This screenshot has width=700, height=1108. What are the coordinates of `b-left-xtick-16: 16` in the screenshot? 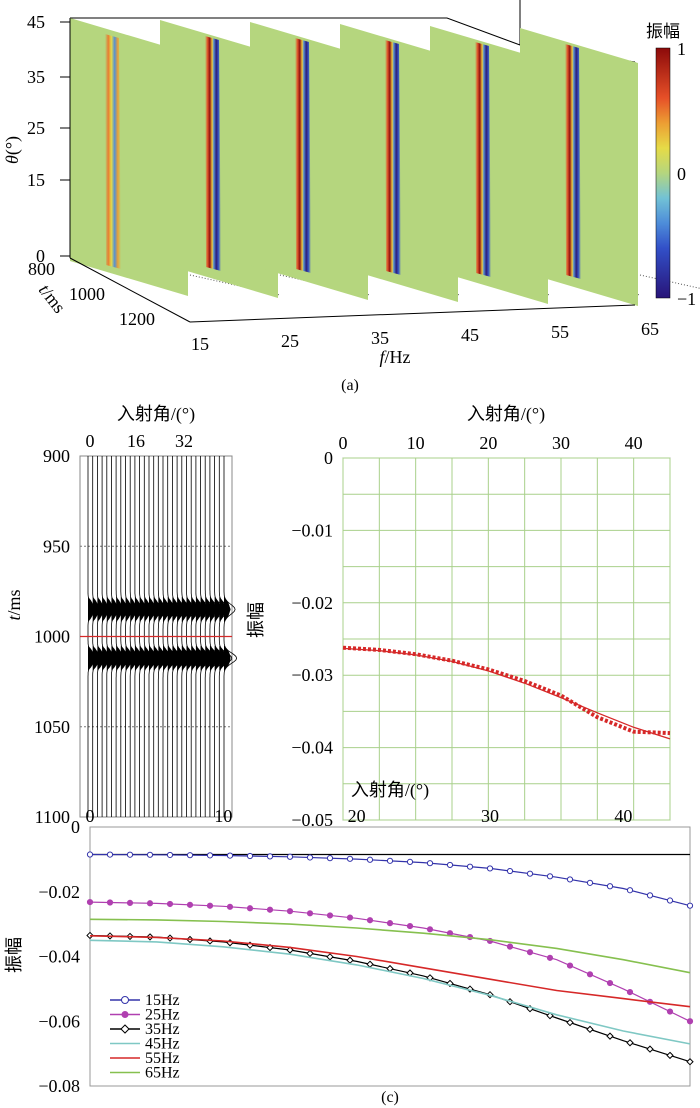 It's located at (136, 441).